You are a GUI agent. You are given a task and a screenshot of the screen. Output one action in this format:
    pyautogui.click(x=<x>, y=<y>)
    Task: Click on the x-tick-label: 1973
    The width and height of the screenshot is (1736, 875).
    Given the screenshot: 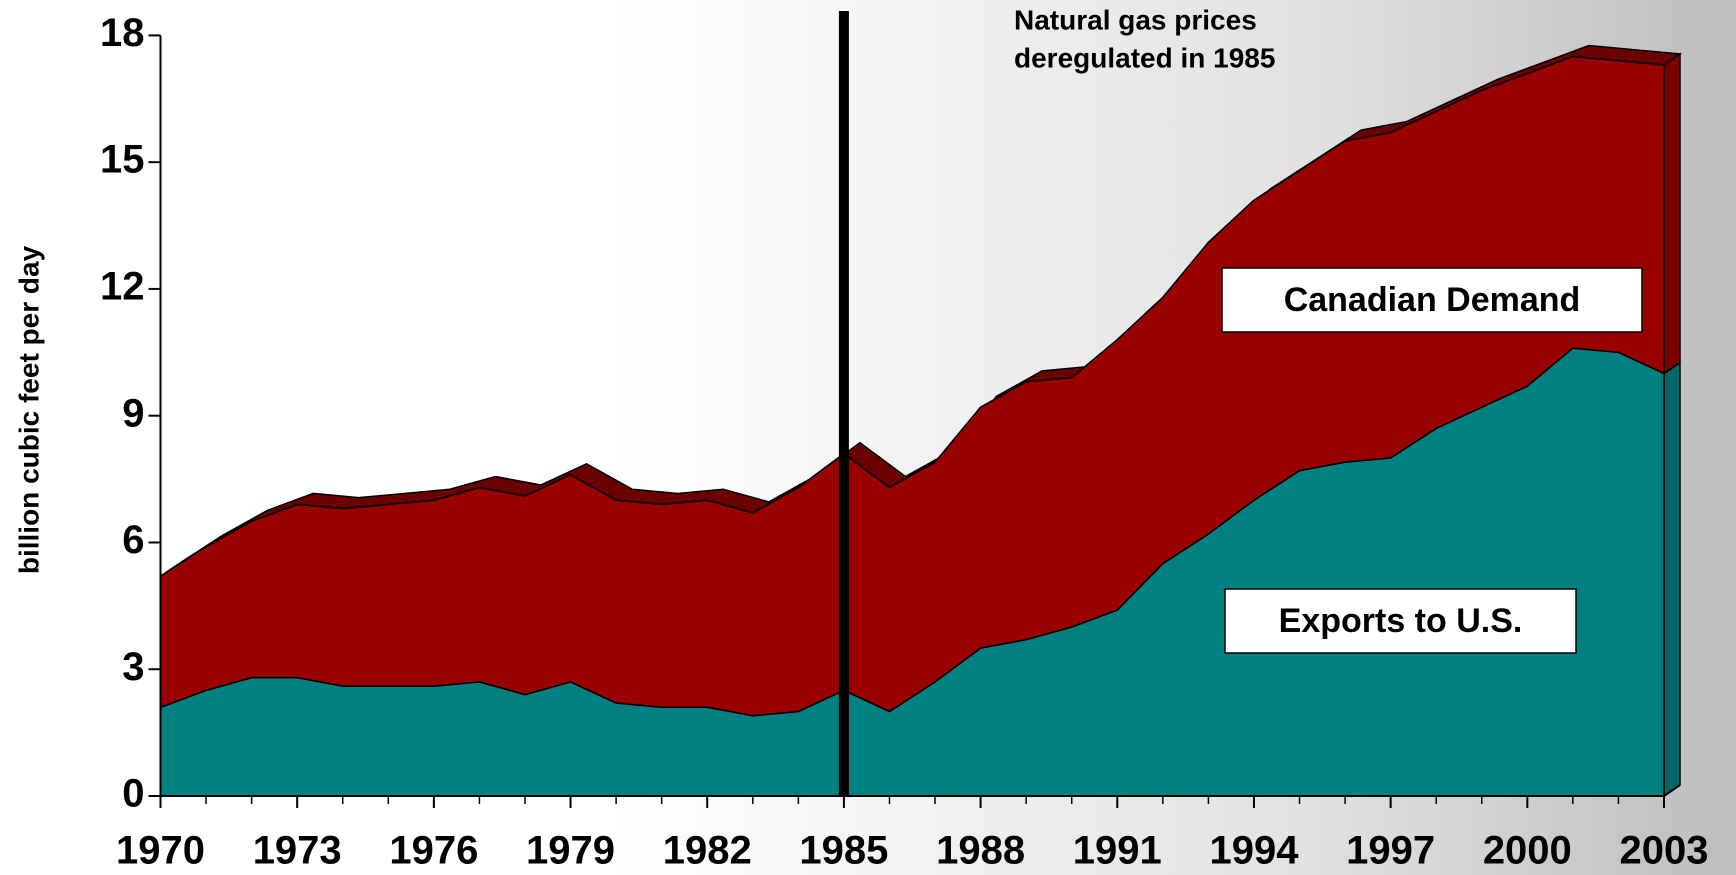 What is the action you would take?
    pyautogui.click(x=297, y=851)
    